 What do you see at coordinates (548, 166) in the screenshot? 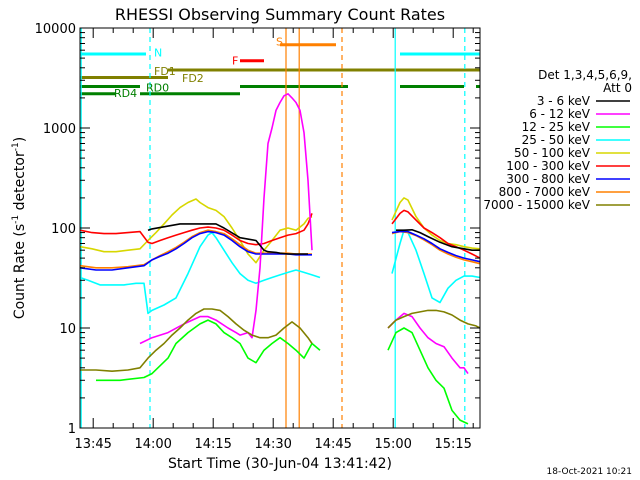
I see `legend-entry-label: 100 - 300 keV` at bounding box center [548, 166].